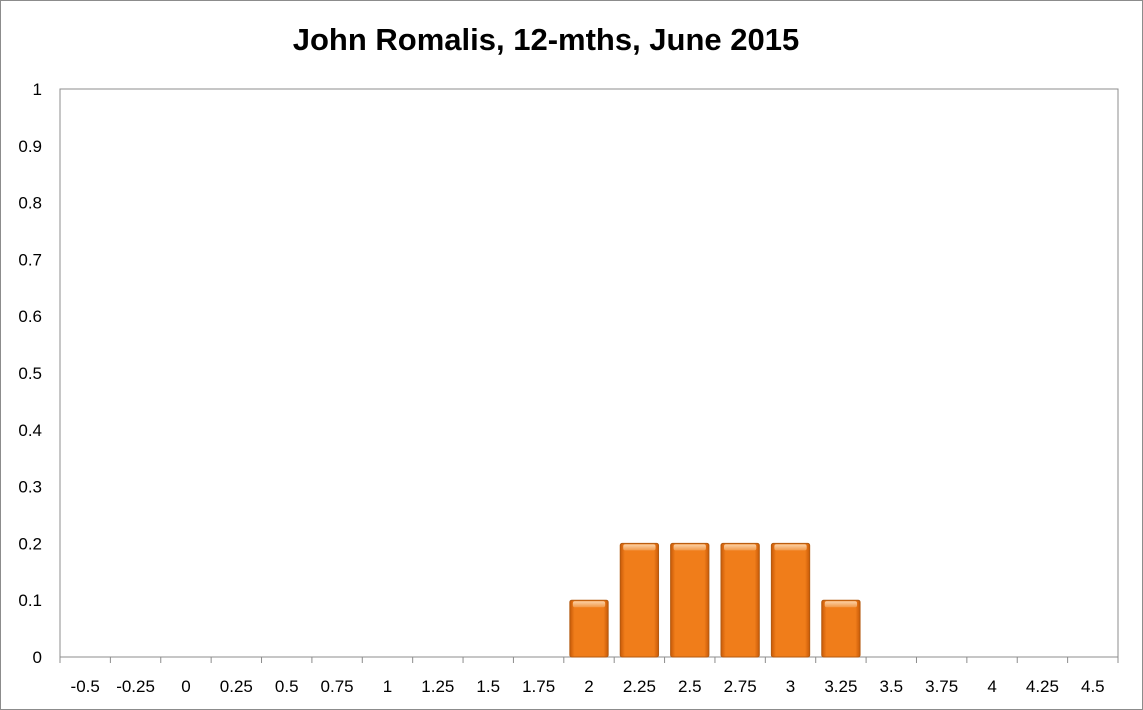 Image resolution: width=1143 pixels, height=710 pixels. I want to click on x-tick-label: 2, so click(588, 686).